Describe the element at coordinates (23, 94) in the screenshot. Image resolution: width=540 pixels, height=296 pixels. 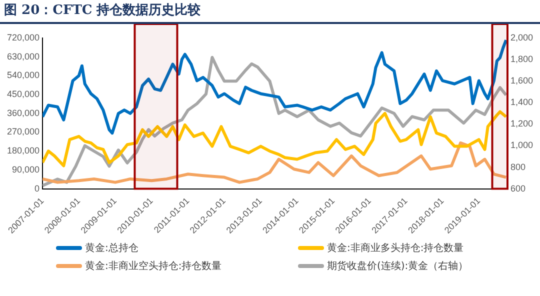
I see `y-tick-label: 450,000` at that location.